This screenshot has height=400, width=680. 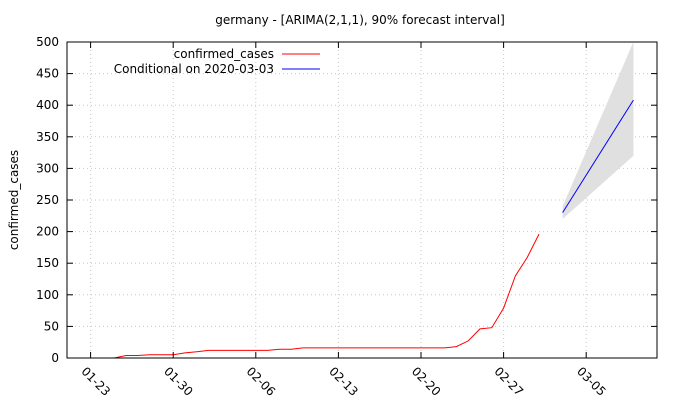 What do you see at coordinates (224, 54) in the screenshot?
I see `legend-label-confirmed: confirmed_cases` at bounding box center [224, 54].